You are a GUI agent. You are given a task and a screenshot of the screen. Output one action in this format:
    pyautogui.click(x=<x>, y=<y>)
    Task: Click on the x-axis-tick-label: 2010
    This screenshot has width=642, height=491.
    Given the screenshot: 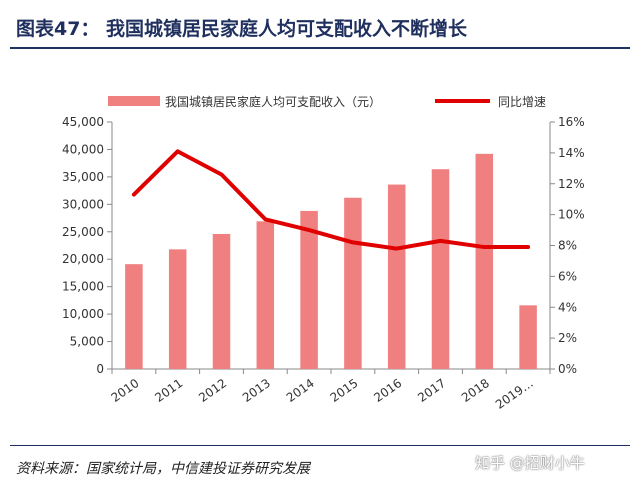 What is the action you would take?
    pyautogui.click(x=125, y=390)
    